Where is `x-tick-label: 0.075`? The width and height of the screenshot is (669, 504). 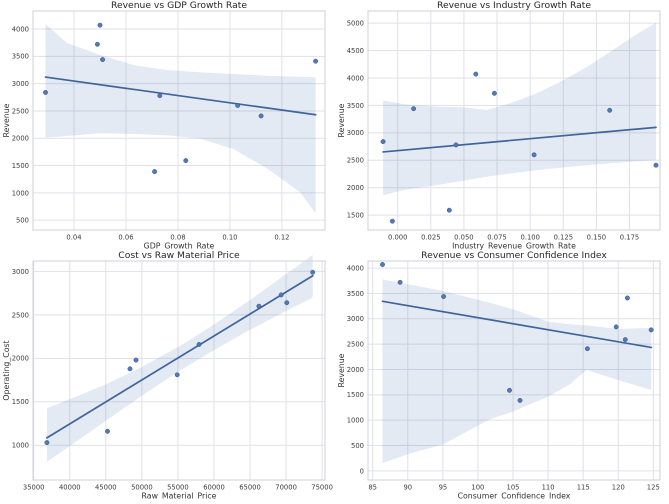
x-tick-label: 0.075 is located at coordinates (496, 238).